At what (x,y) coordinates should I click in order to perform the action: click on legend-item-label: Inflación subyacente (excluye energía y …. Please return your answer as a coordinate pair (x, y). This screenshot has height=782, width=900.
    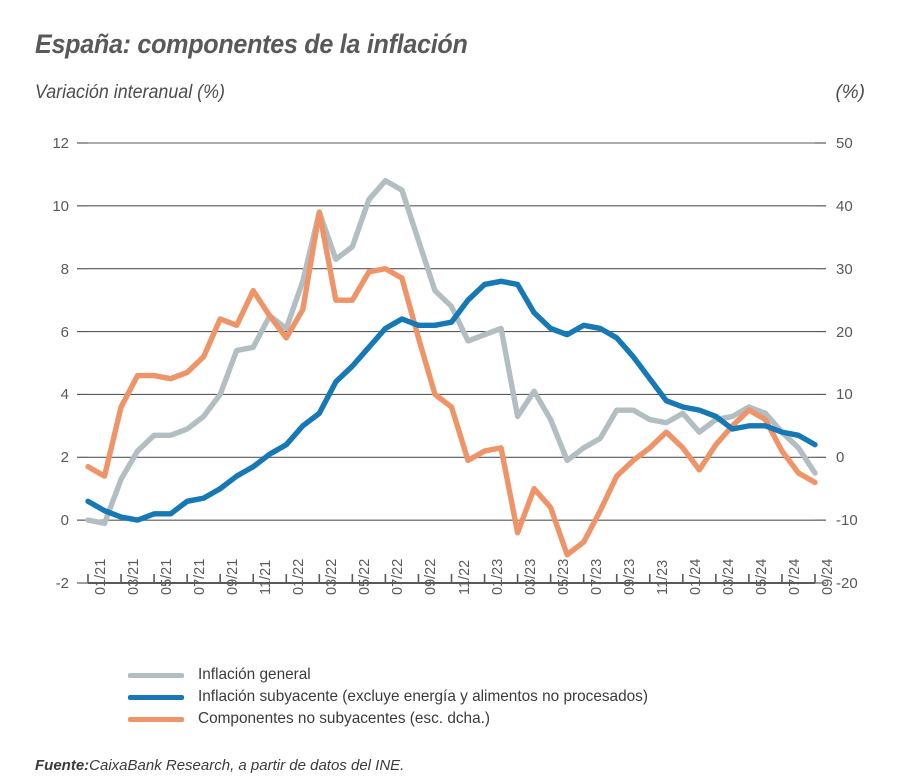
    Looking at the image, I should click on (423, 696).